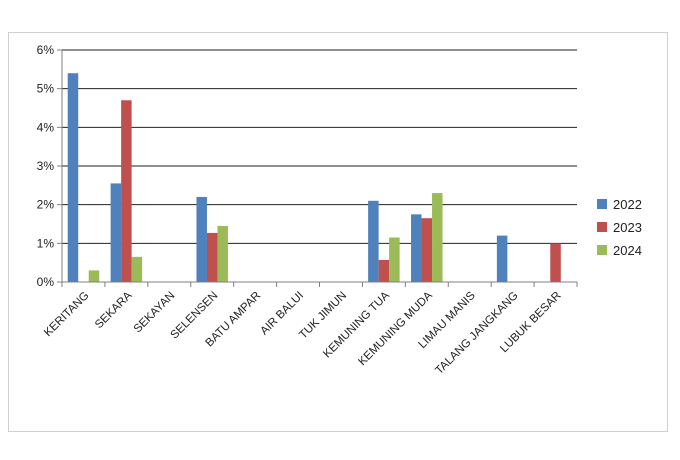 The height and width of the screenshot is (460, 680). I want to click on legend-label: 2024, so click(627, 250).